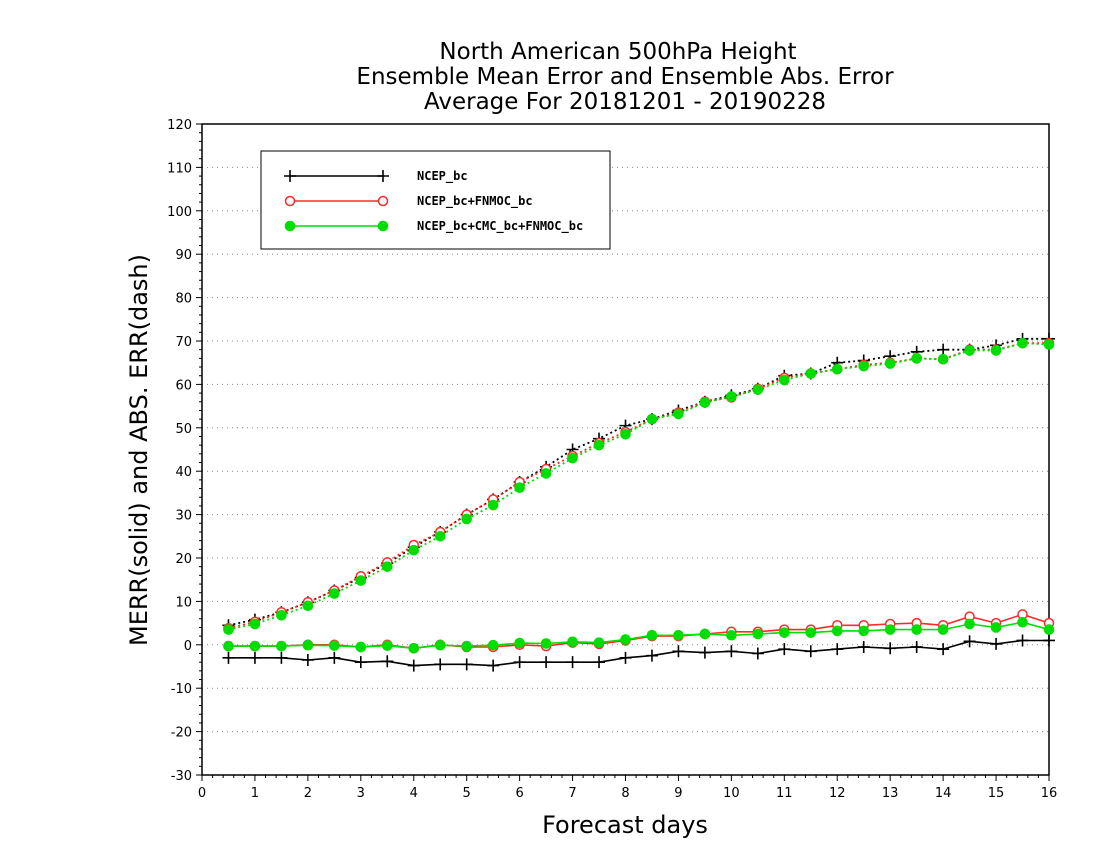  What do you see at coordinates (639, 635) in the screenshot?
I see `merr-line-ncep-bc-cmc-bc-fnmoc-bc` at bounding box center [639, 635].